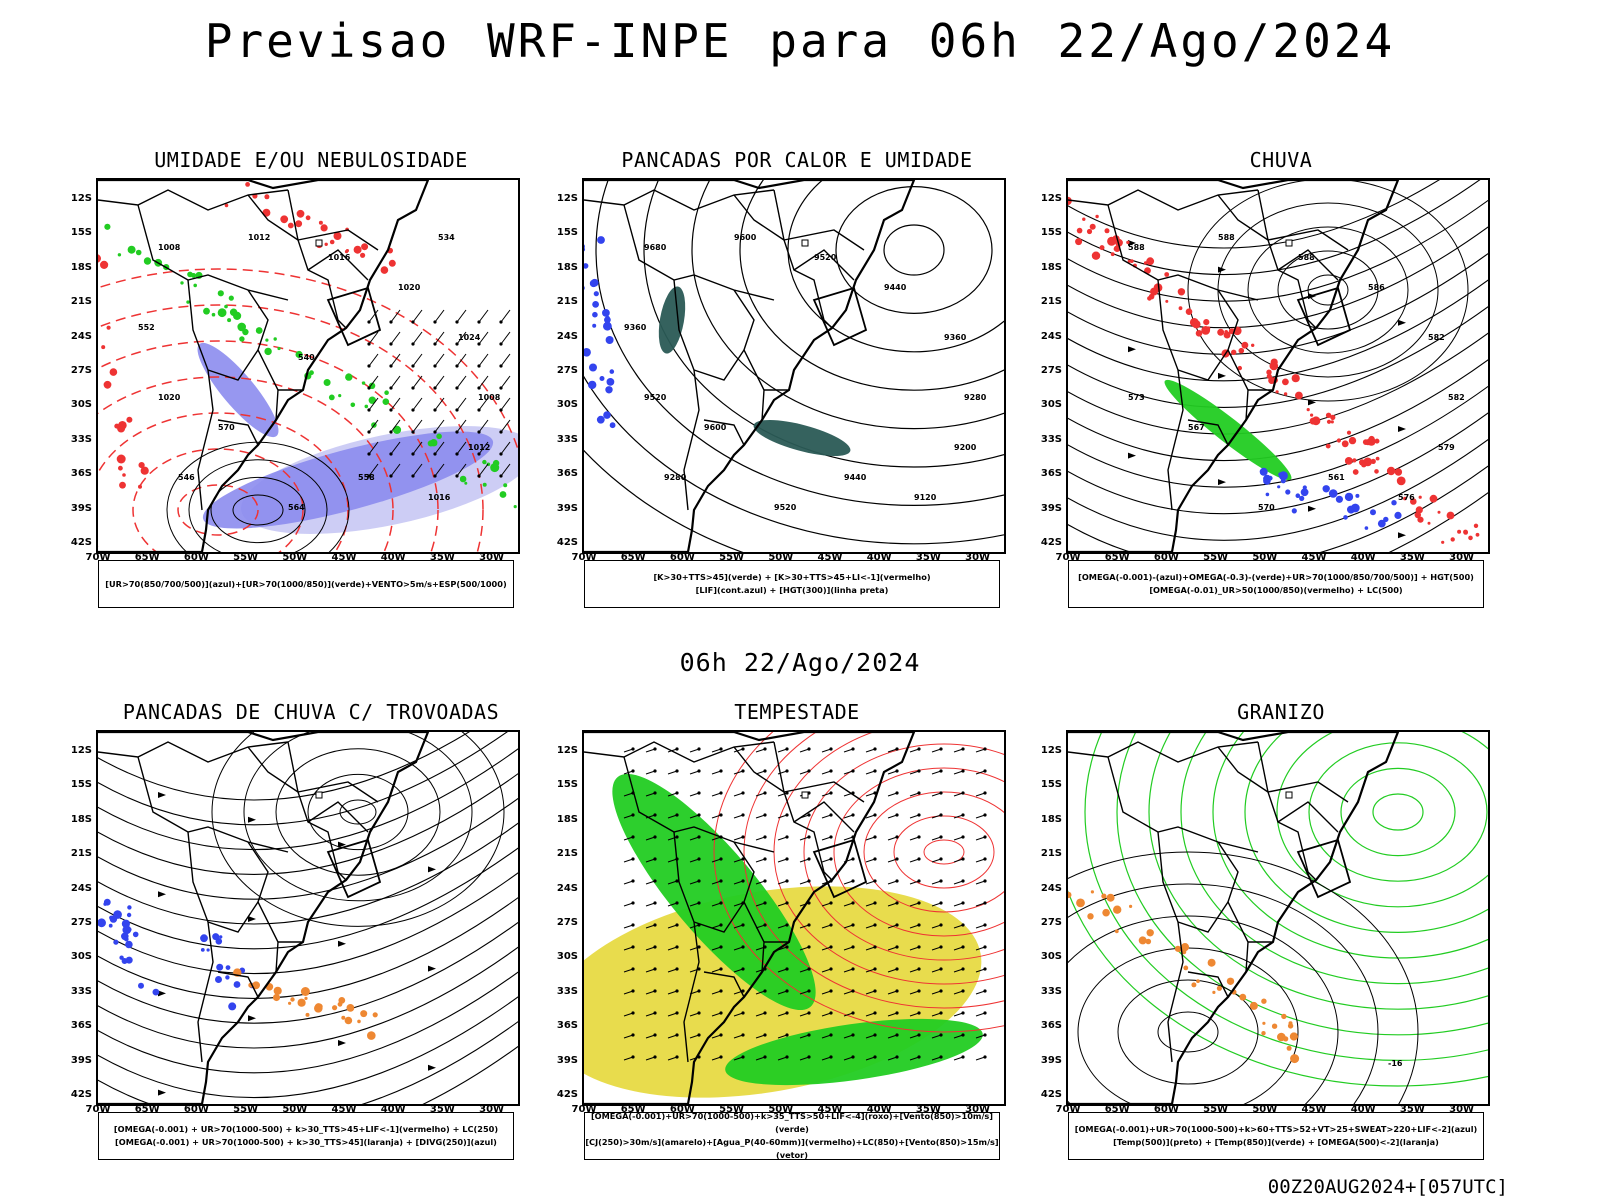 The height and width of the screenshot is (1200, 1600). What do you see at coordinates (344, 1109) in the screenshot?
I see `longitude-label: 45W` at bounding box center [344, 1109].